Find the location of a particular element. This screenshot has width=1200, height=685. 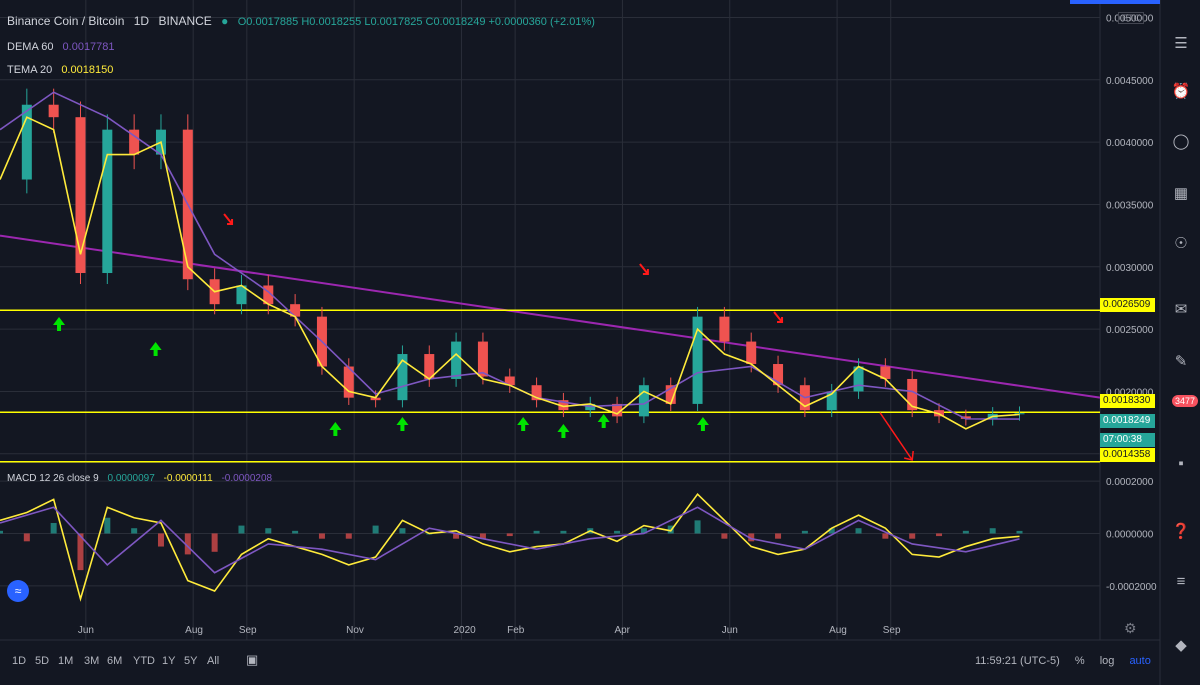

watchlist-icon: ☰ is located at coordinates (1181, 43).